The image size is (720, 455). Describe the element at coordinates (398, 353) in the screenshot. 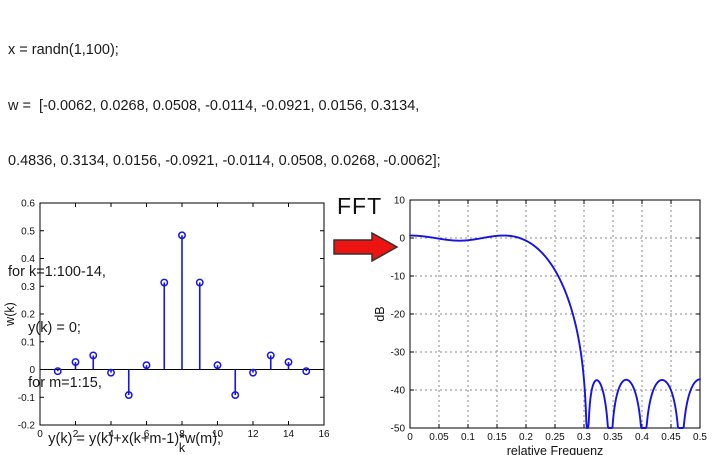

I see `y-tick-label: -30` at that location.